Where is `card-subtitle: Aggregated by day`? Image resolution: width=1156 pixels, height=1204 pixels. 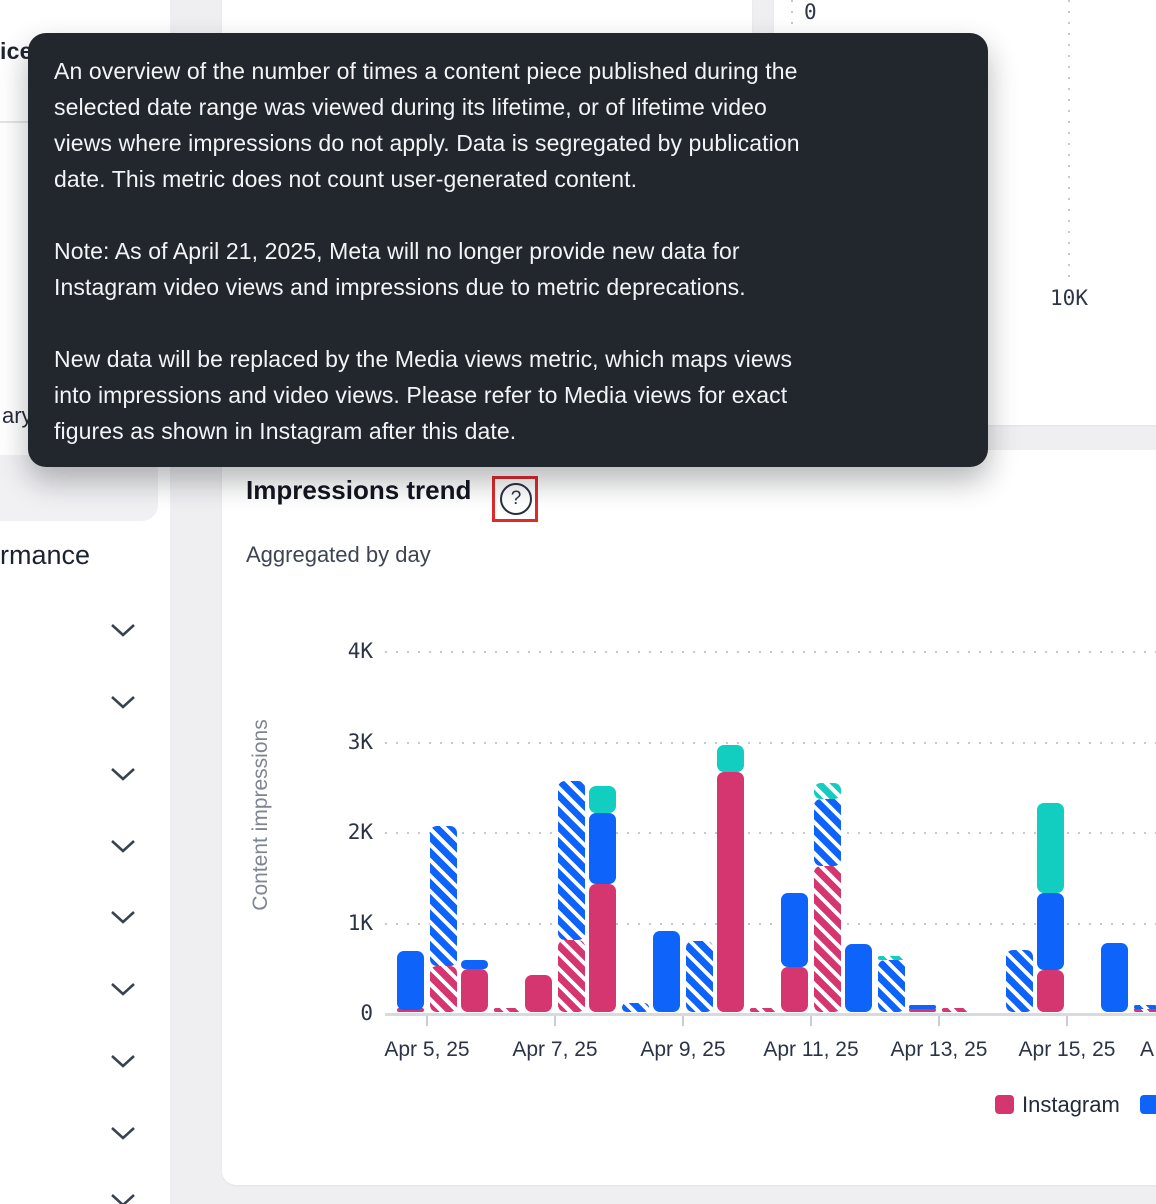 card-subtitle: Aggregated by day is located at coordinates (338, 554).